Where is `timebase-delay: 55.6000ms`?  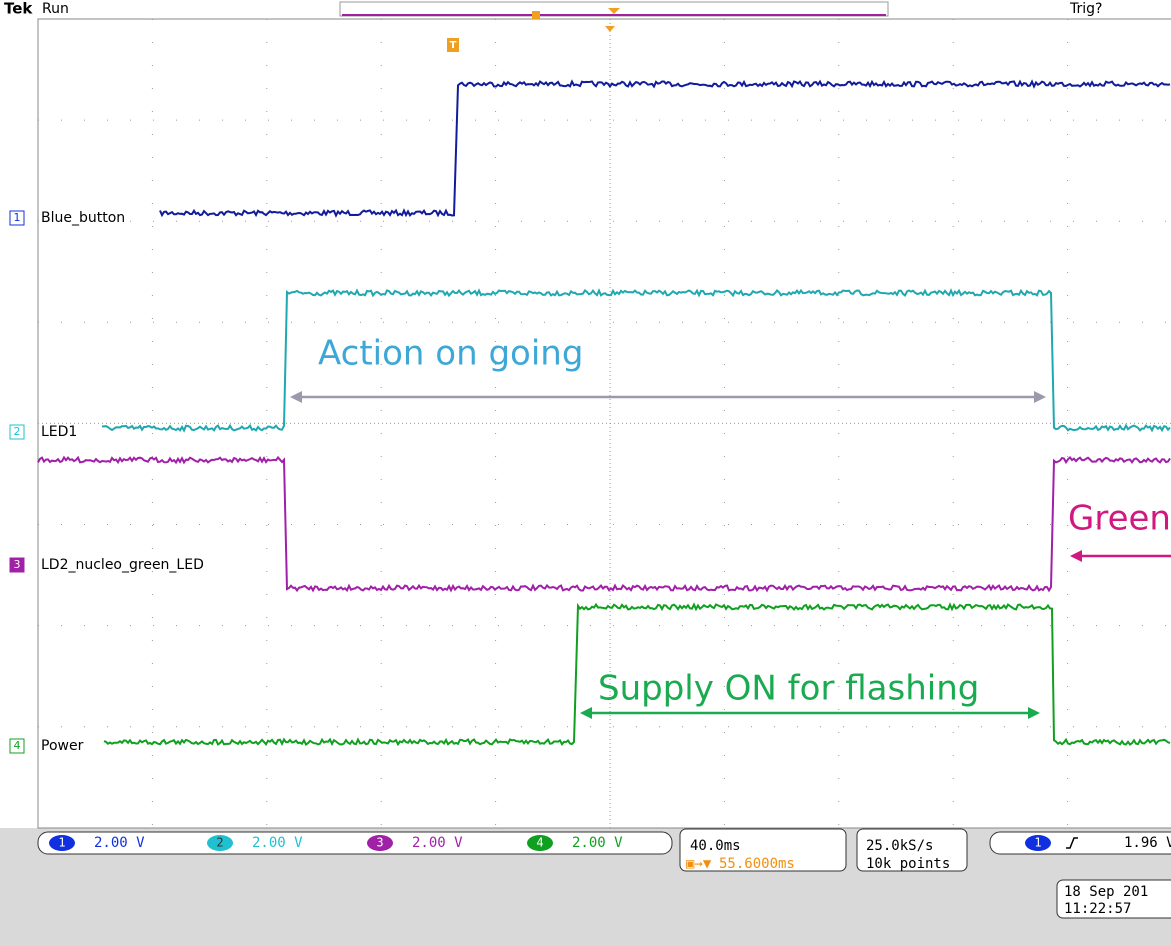
timebase-delay: 55.6000ms is located at coordinates (757, 864).